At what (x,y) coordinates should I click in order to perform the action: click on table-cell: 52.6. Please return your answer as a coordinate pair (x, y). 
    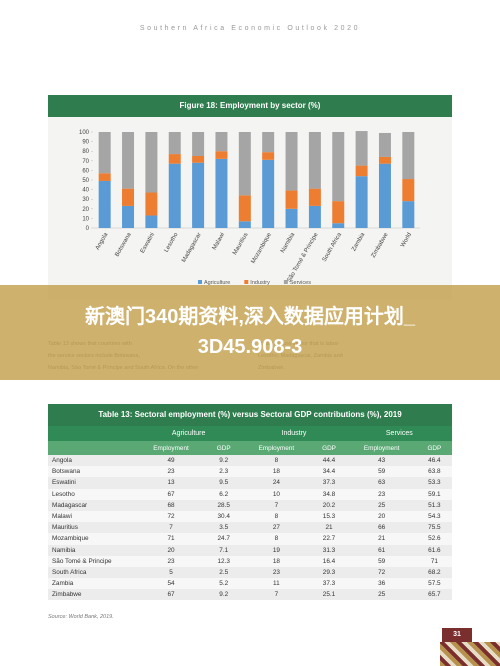
    Looking at the image, I should click on (434, 539).